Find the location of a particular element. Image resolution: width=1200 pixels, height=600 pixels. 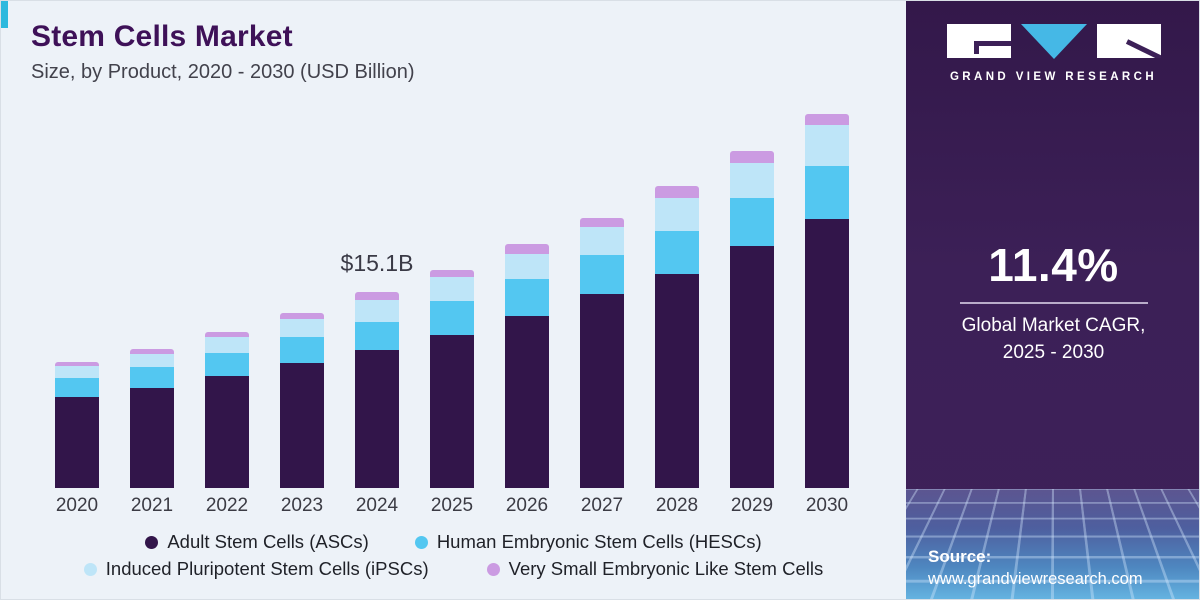

legend-item-ipsc: Induced Pluripotent Stem Cells (iPSCs) is located at coordinates (256, 569).